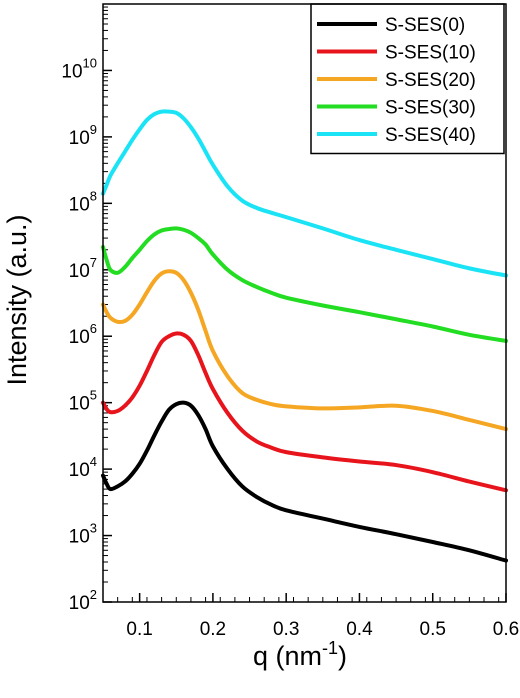  What do you see at coordinates (433, 629) in the screenshot?
I see `x-tick-label: 0.5` at bounding box center [433, 629].